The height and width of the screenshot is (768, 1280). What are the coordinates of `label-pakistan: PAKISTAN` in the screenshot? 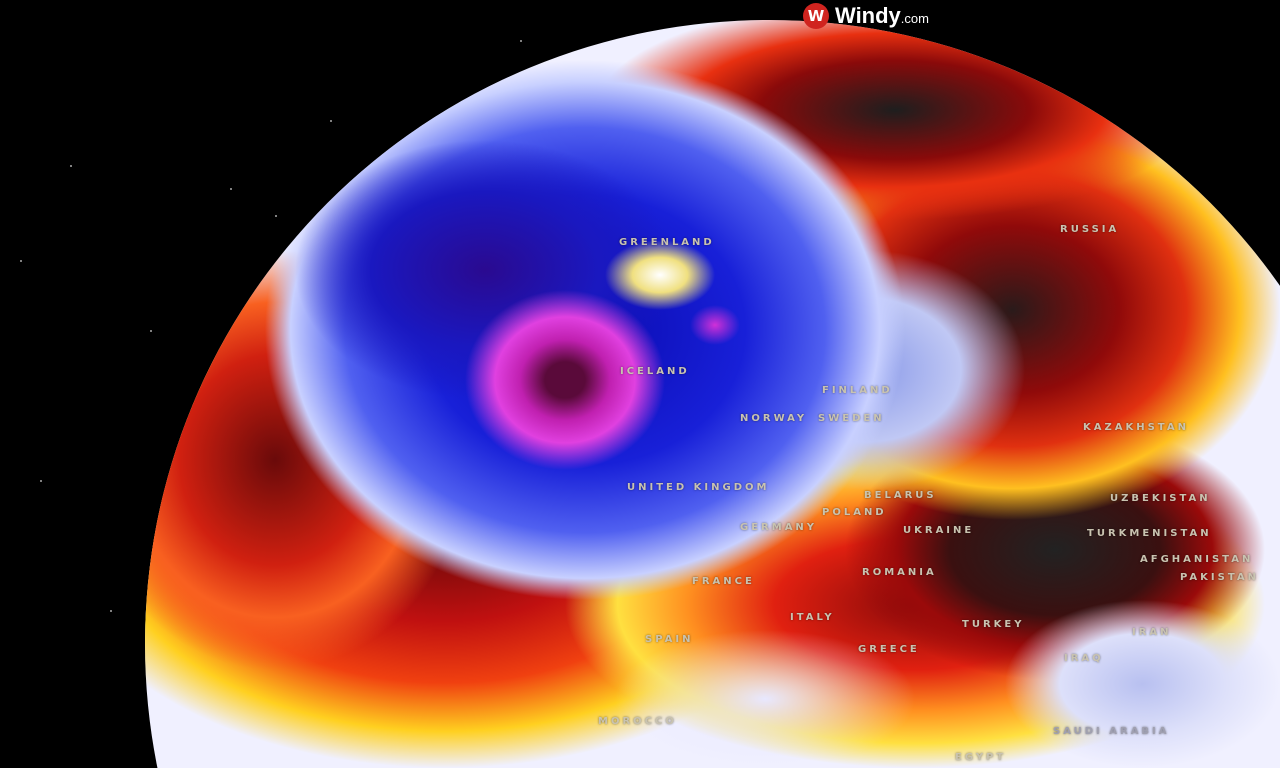 It's located at (1219, 577).